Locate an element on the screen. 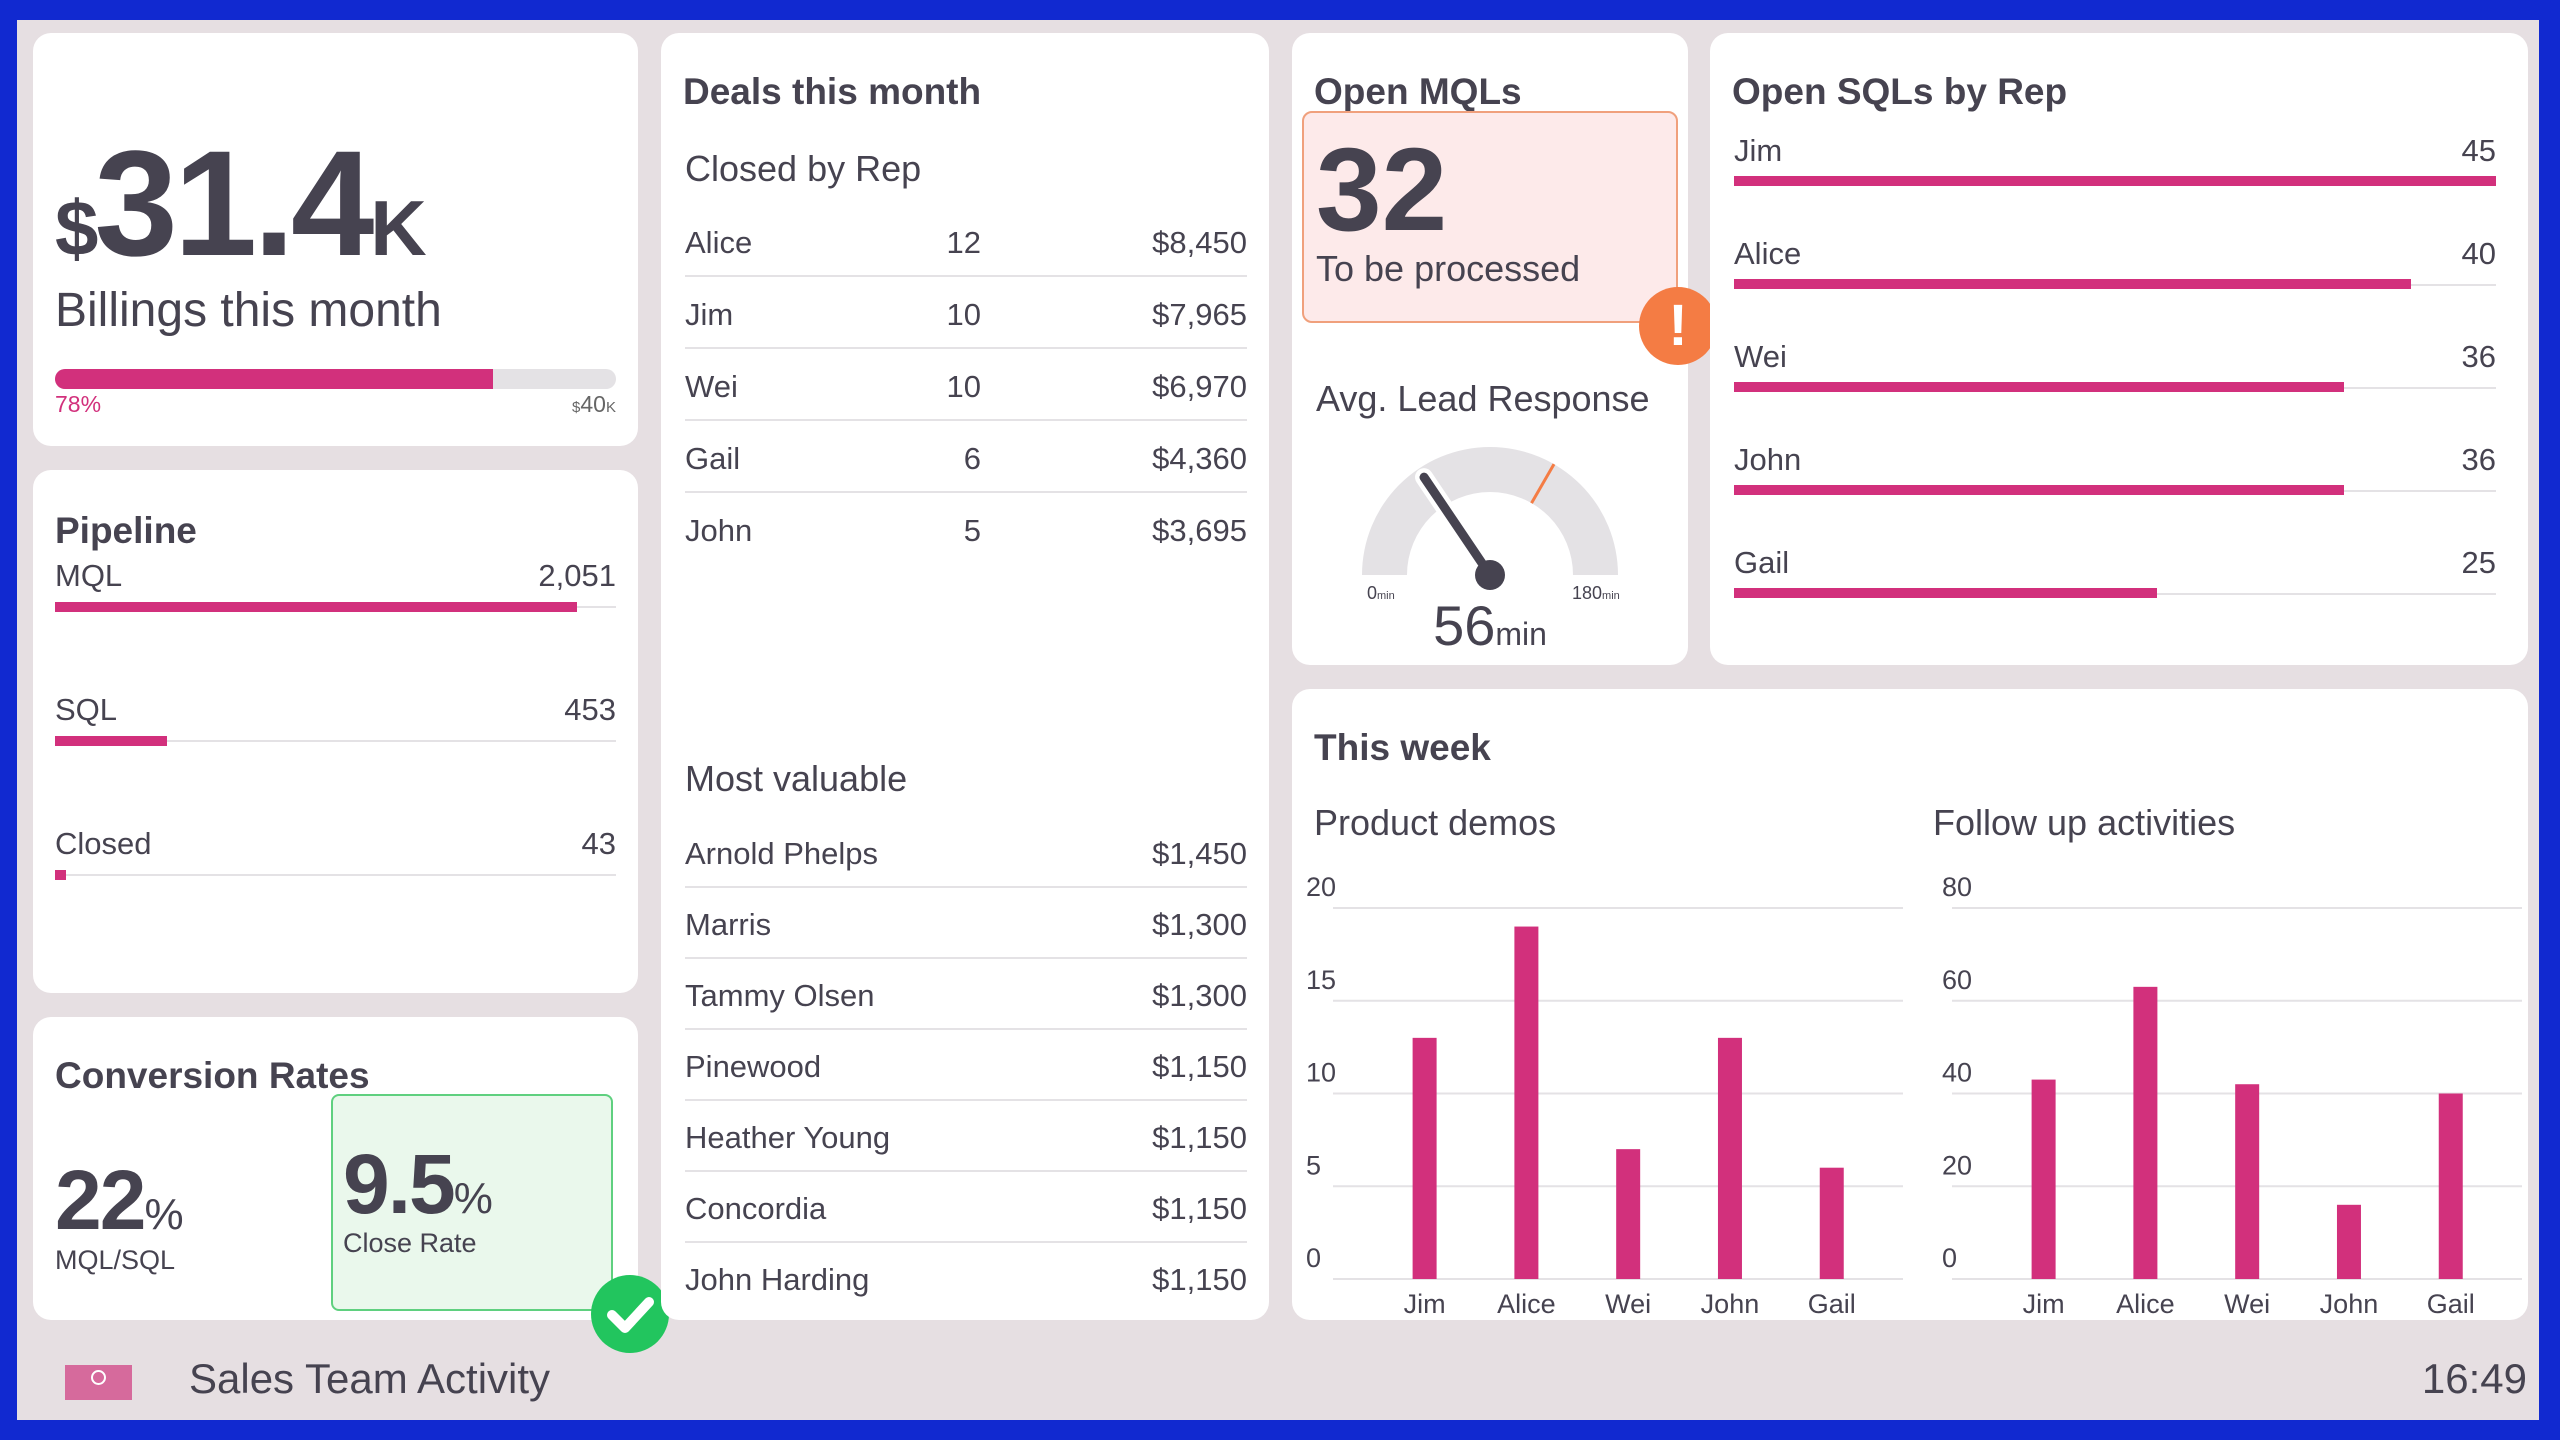  rep-name: Wei is located at coordinates (711, 386).